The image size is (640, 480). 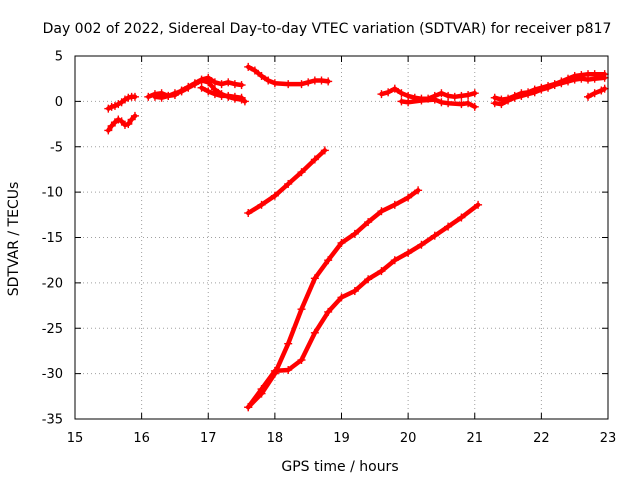 I want to click on y-tick-label: -30, so click(x=52, y=374).